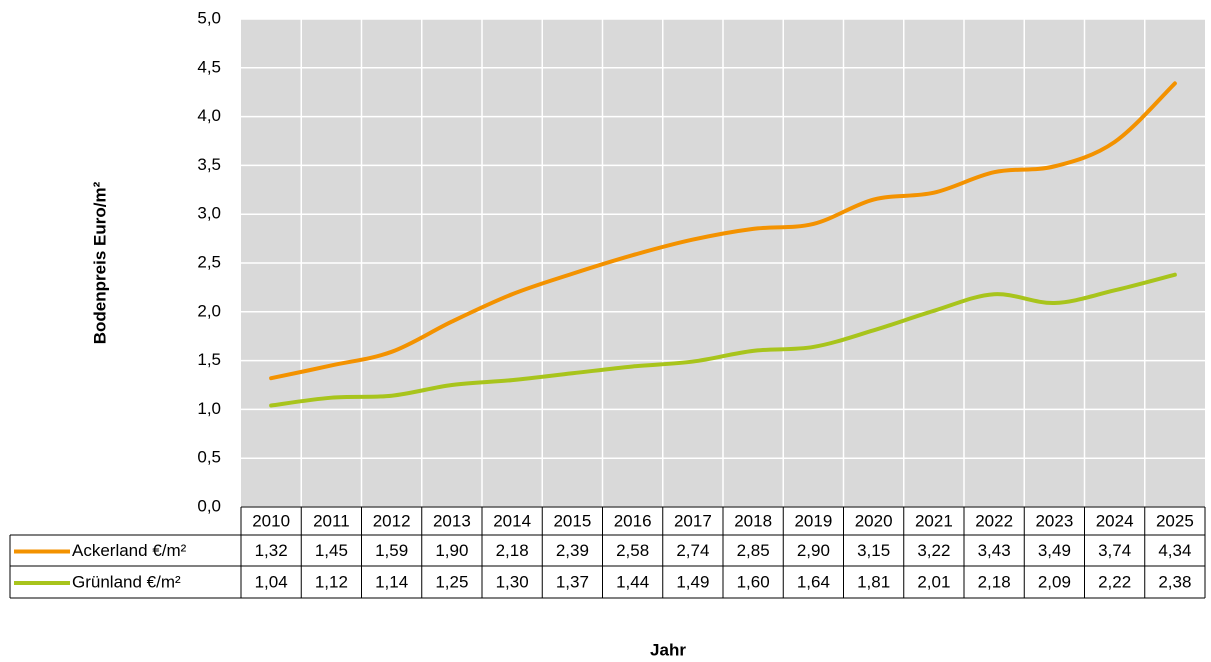 This screenshot has width=1211, height=662. I want to click on x-tick-label: 2024, so click(1115, 520).